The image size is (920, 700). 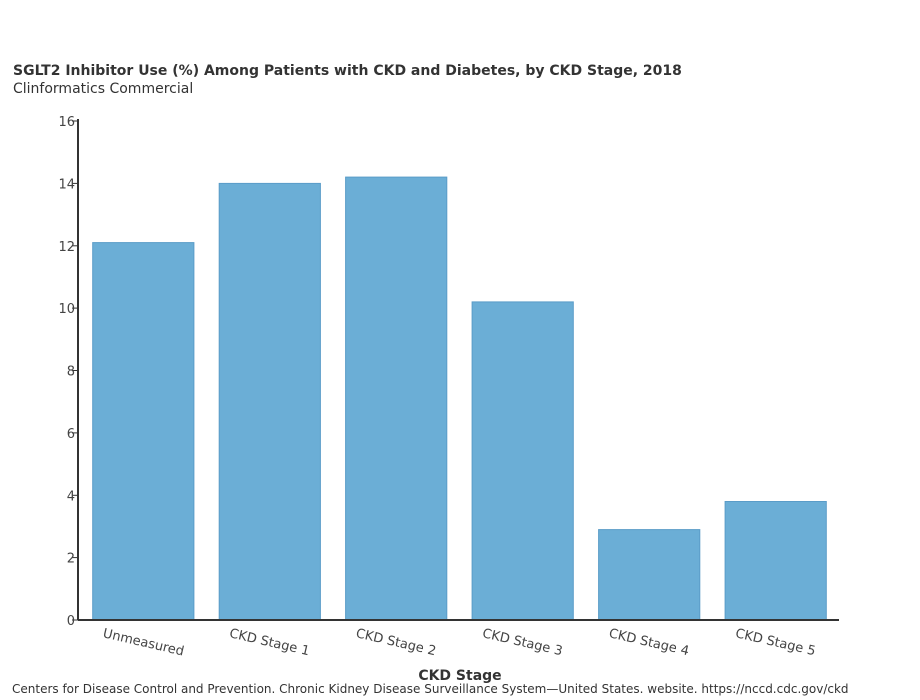 What do you see at coordinates (459, 676) in the screenshot?
I see `x-axis-label: CKD Stage` at bounding box center [459, 676].